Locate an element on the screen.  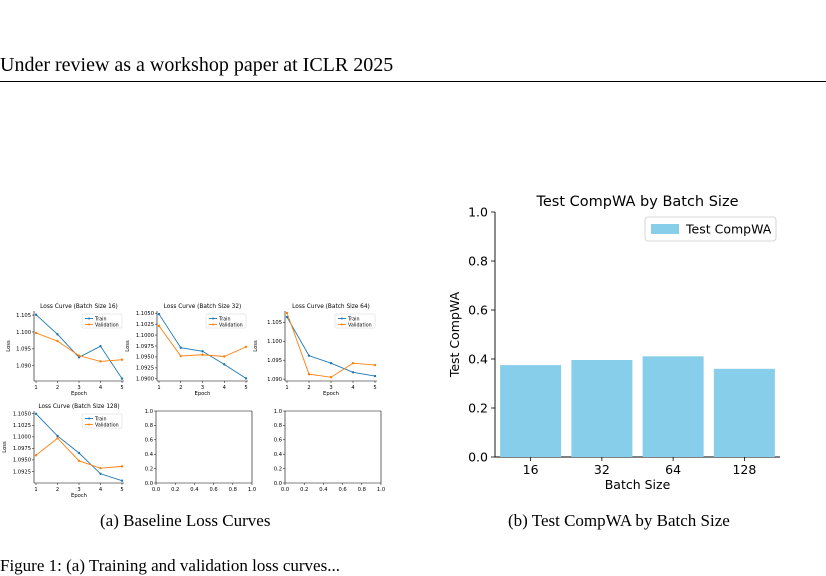
y-axis-label: Test CompWA is located at coordinates (454, 334).